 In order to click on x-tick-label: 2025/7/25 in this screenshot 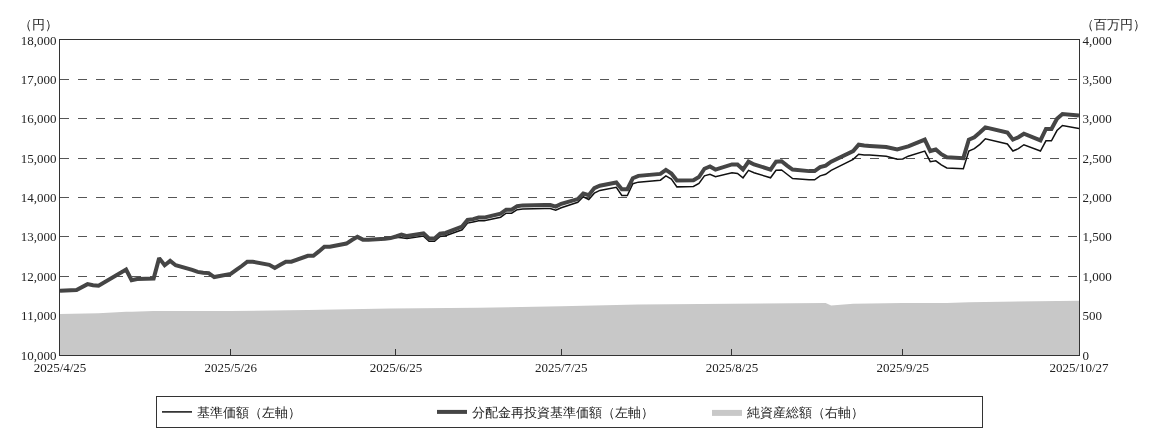, I will do `click(561, 367)`.